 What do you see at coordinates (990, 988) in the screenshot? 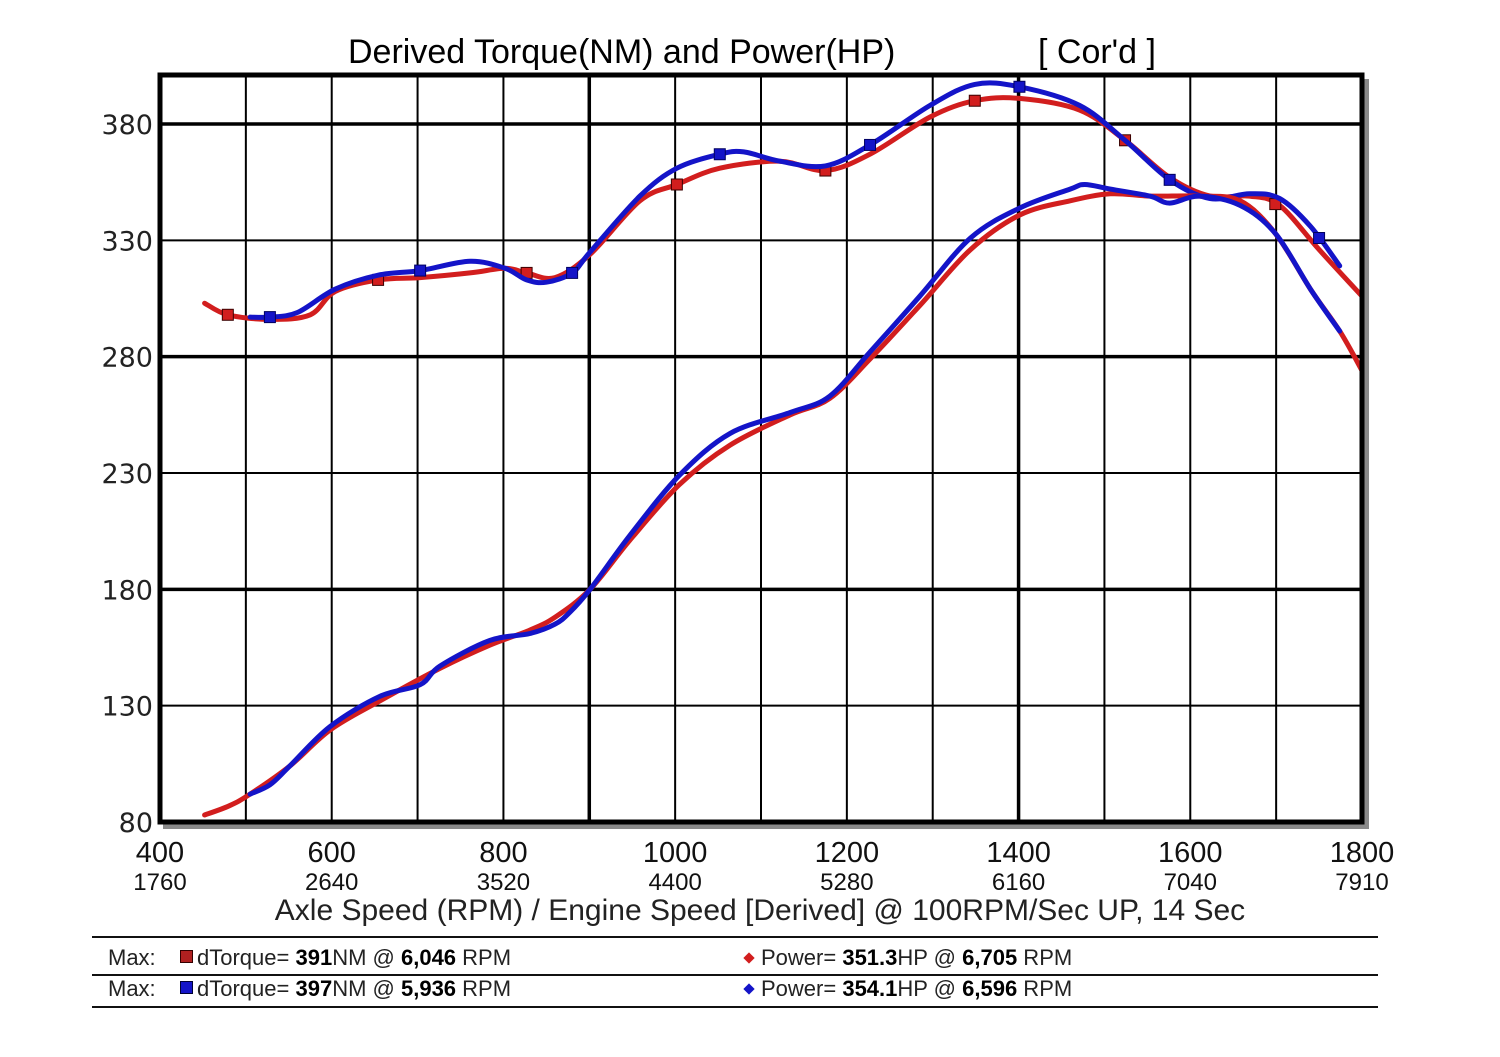
I see `power-max-rpm: 6,596` at bounding box center [990, 988].